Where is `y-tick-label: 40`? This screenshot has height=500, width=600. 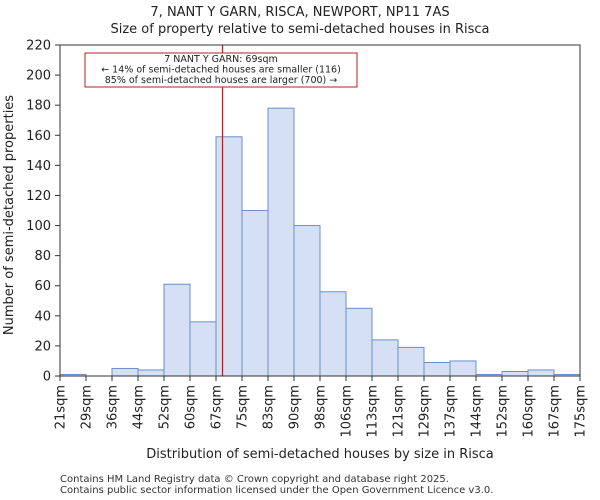
y-tick-label: 40 is located at coordinates (42, 316).